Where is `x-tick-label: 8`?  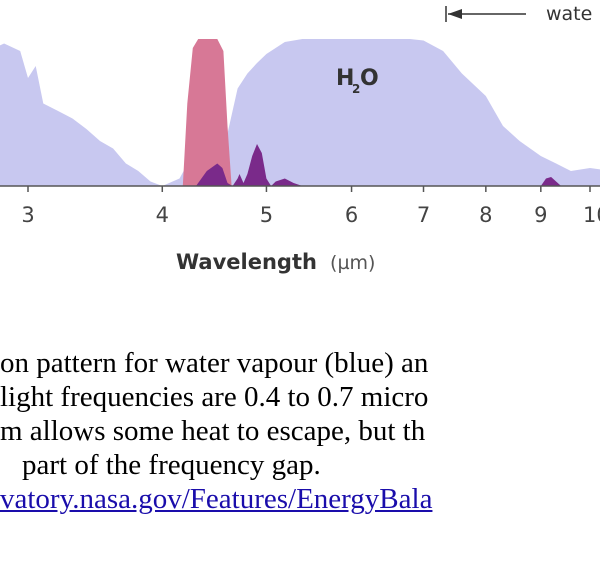 x-tick-label: 8 is located at coordinates (485, 215).